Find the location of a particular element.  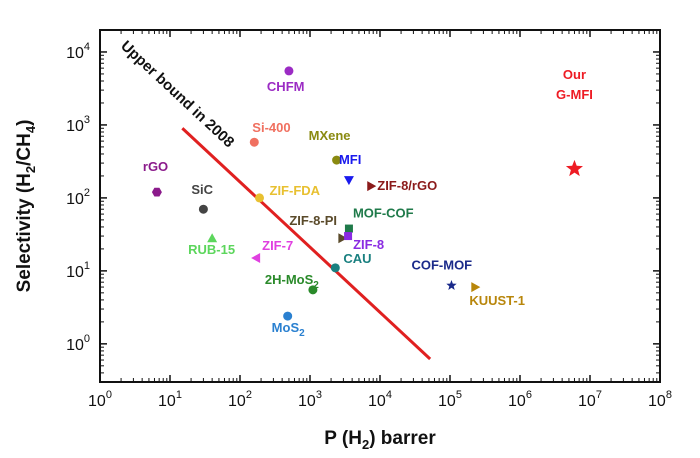

data-point-cof-mof is located at coordinates (451, 285).